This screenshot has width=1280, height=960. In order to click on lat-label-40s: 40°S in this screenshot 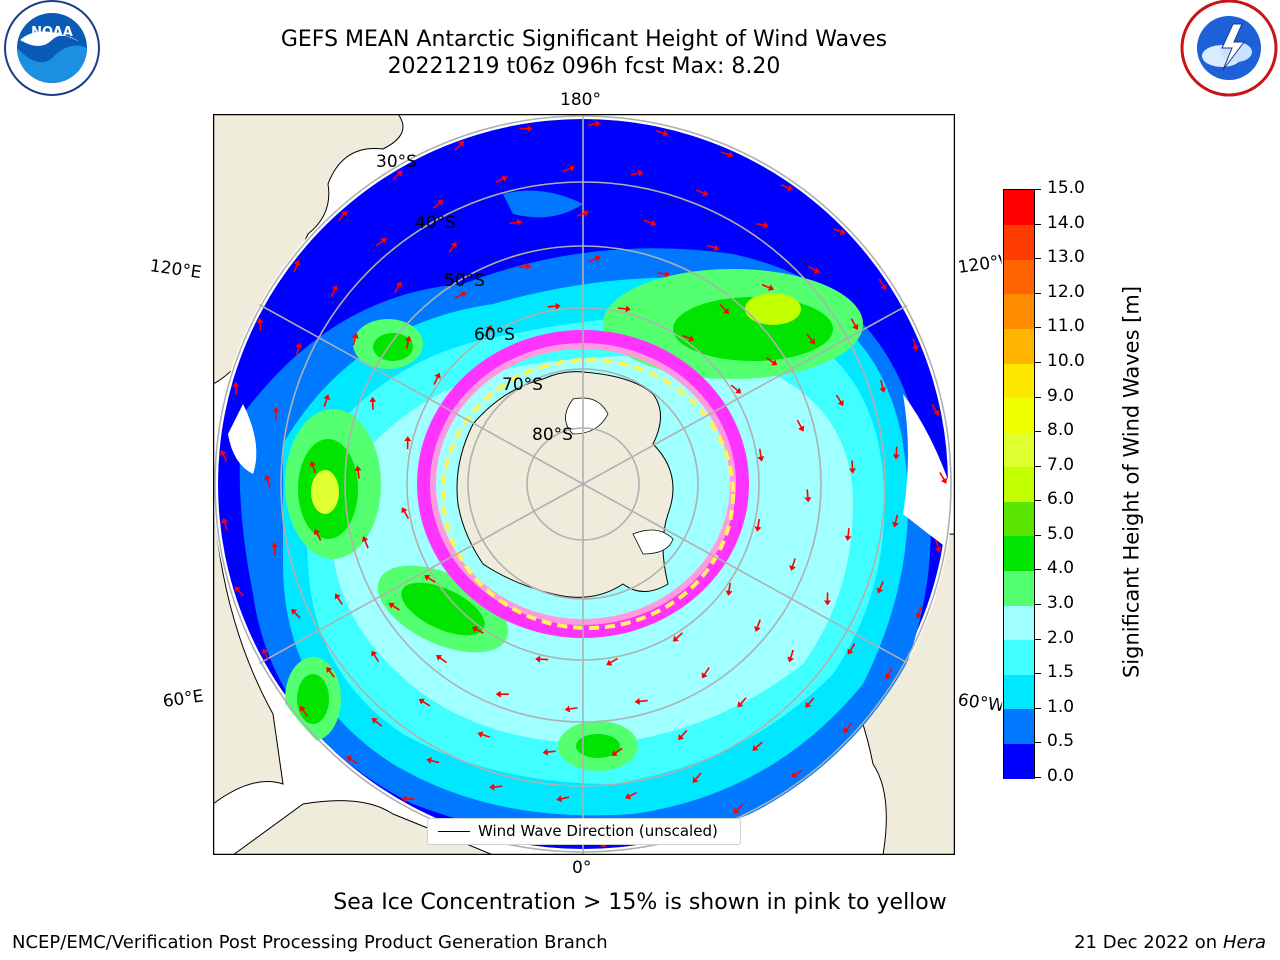, I will do `click(435, 223)`.